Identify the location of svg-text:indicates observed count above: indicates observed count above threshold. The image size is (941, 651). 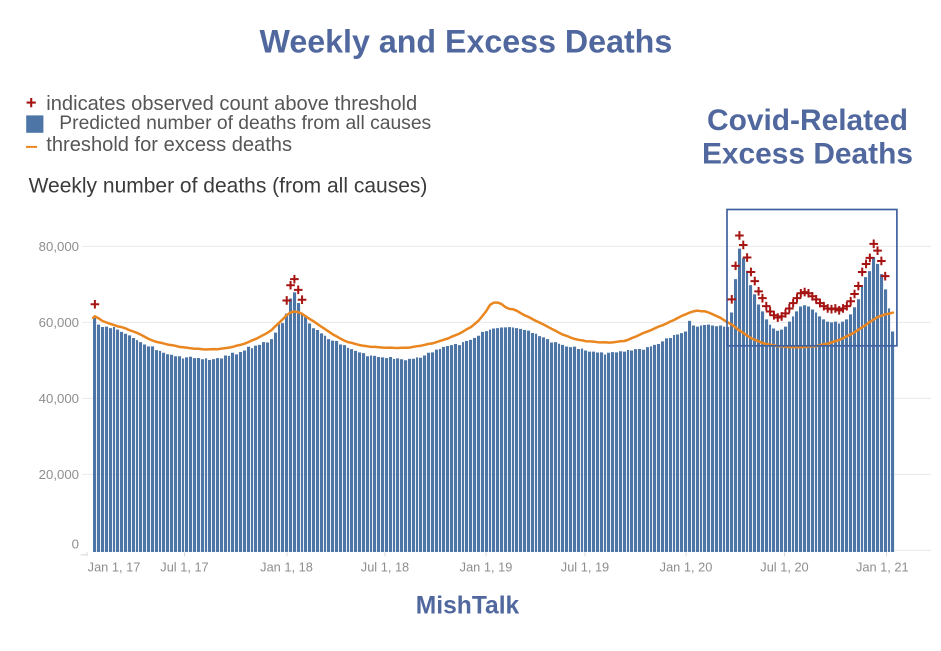
(231, 104).